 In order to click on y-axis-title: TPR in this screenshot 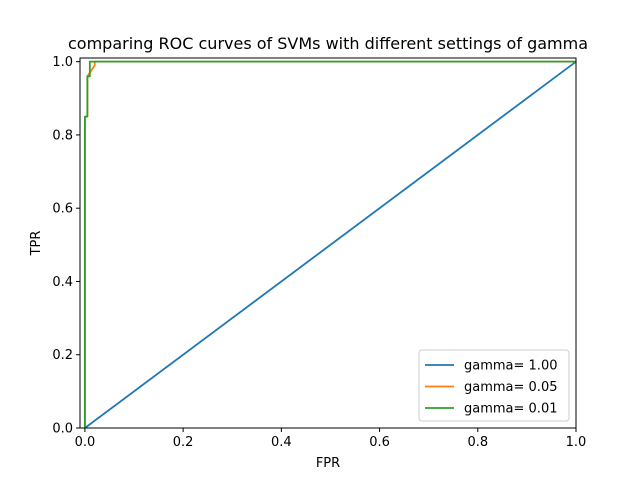, I will do `click(36, 244)`.